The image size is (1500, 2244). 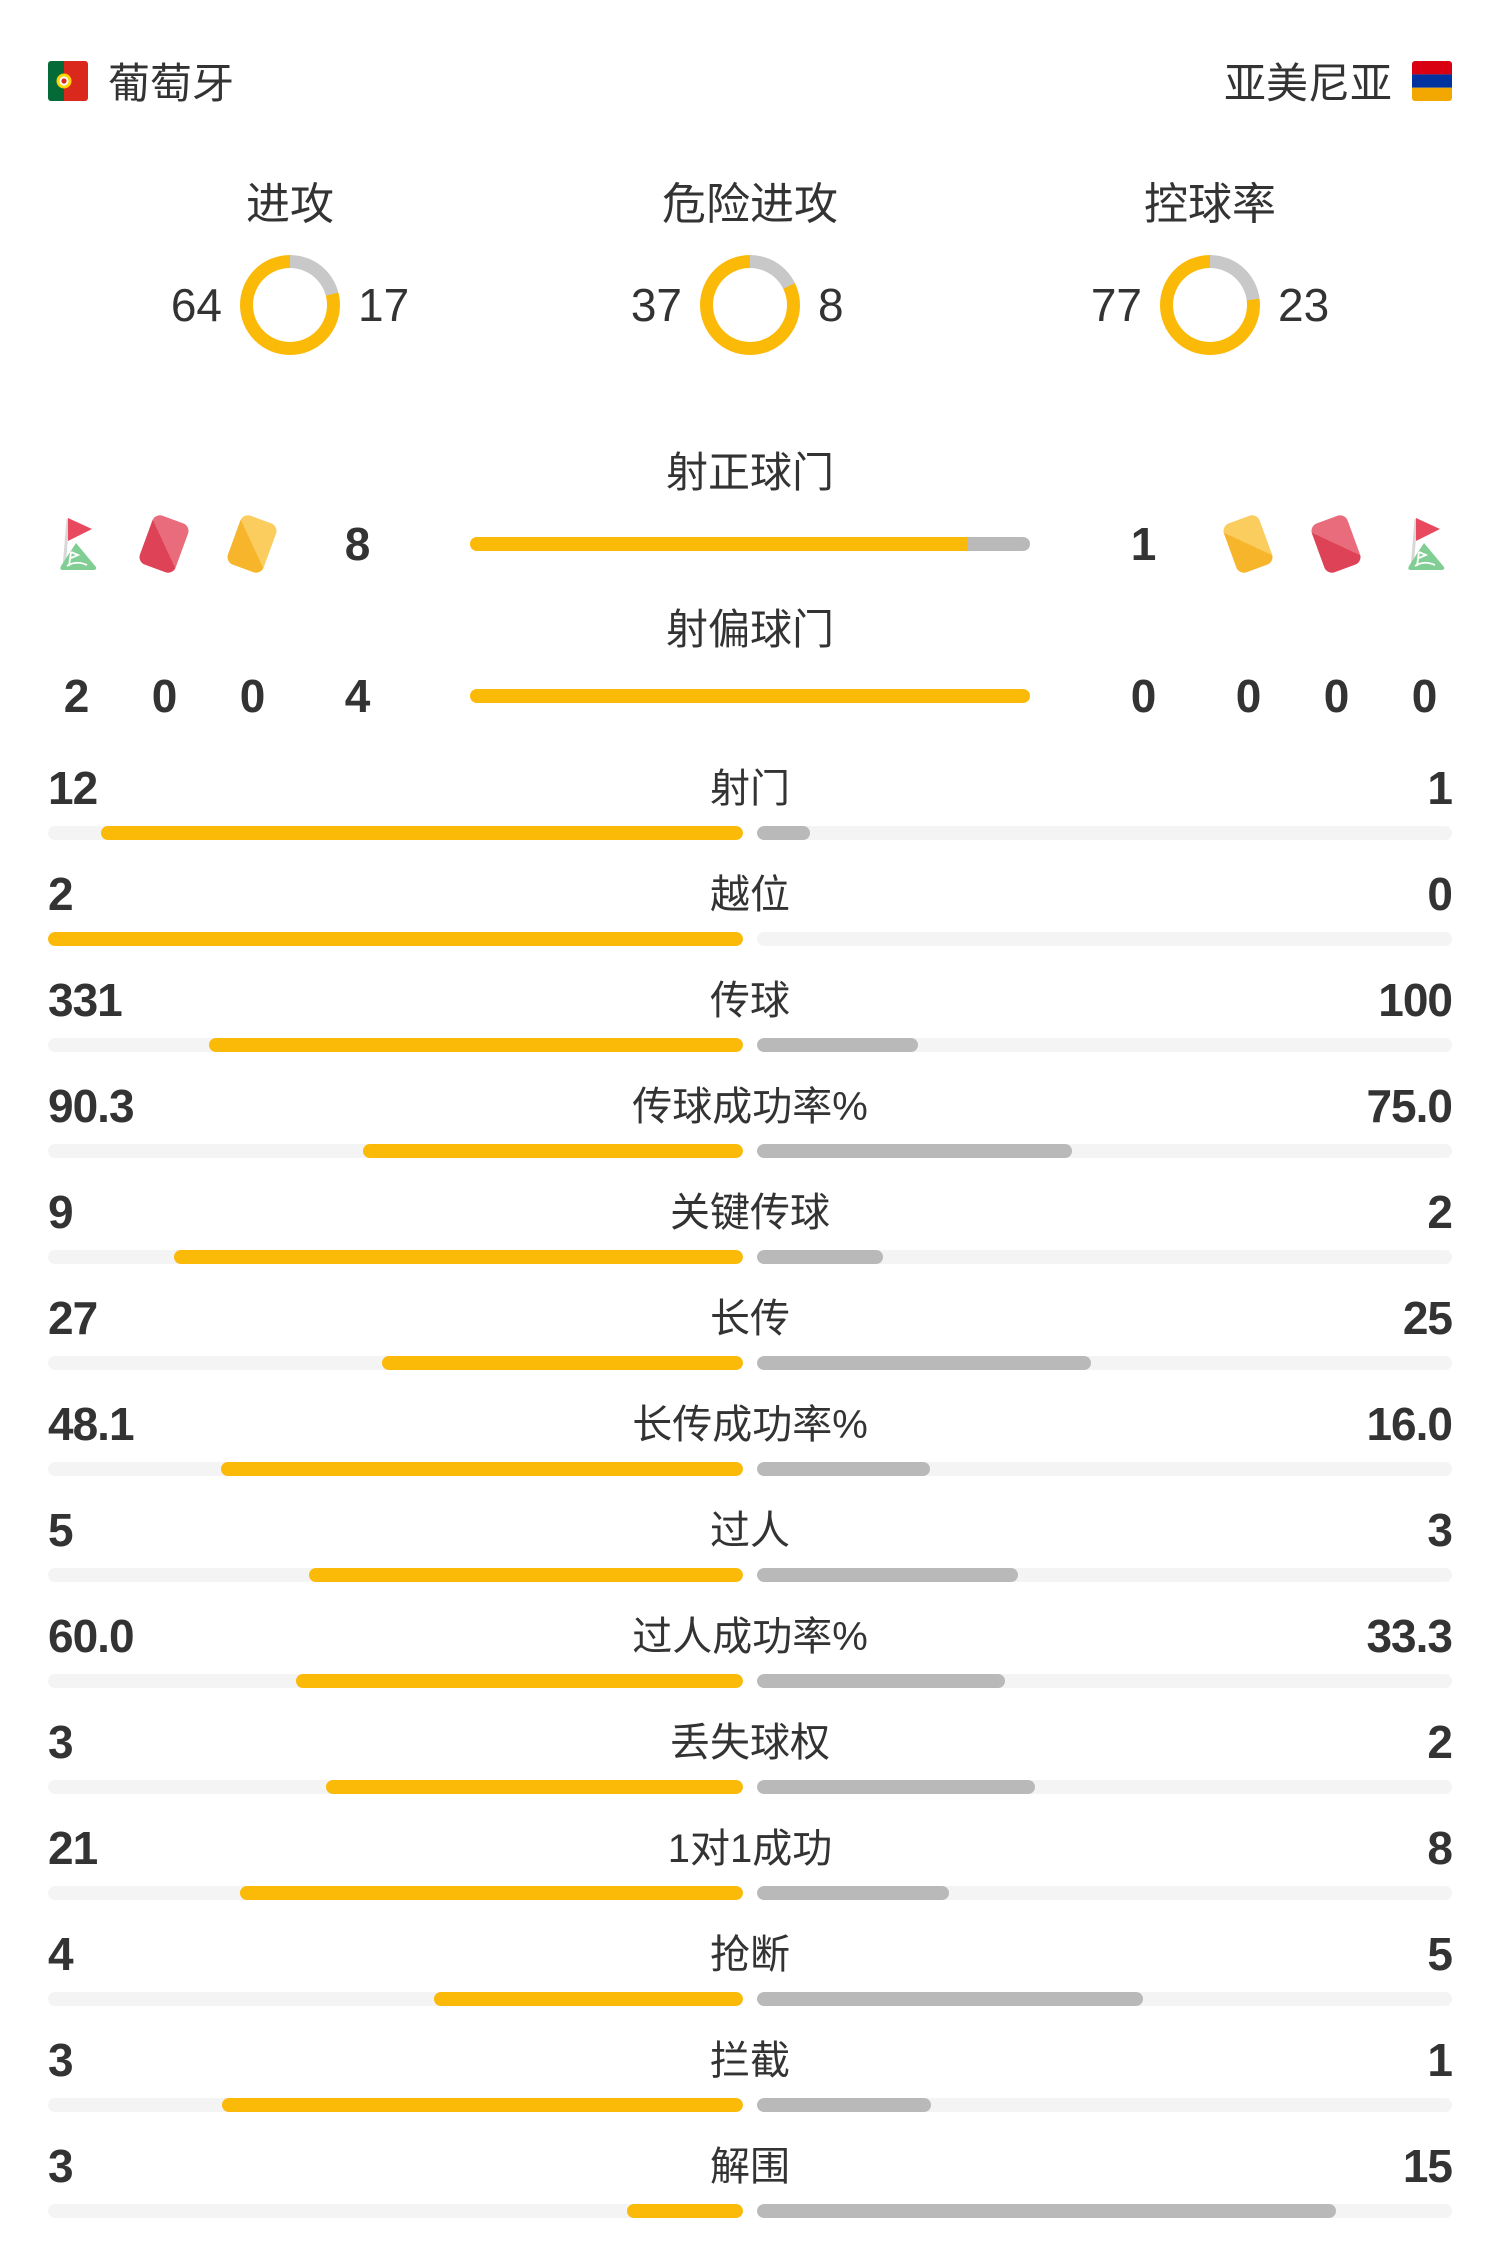 I want to click on home-stat-value: 27, so click(x=73, y=1318).